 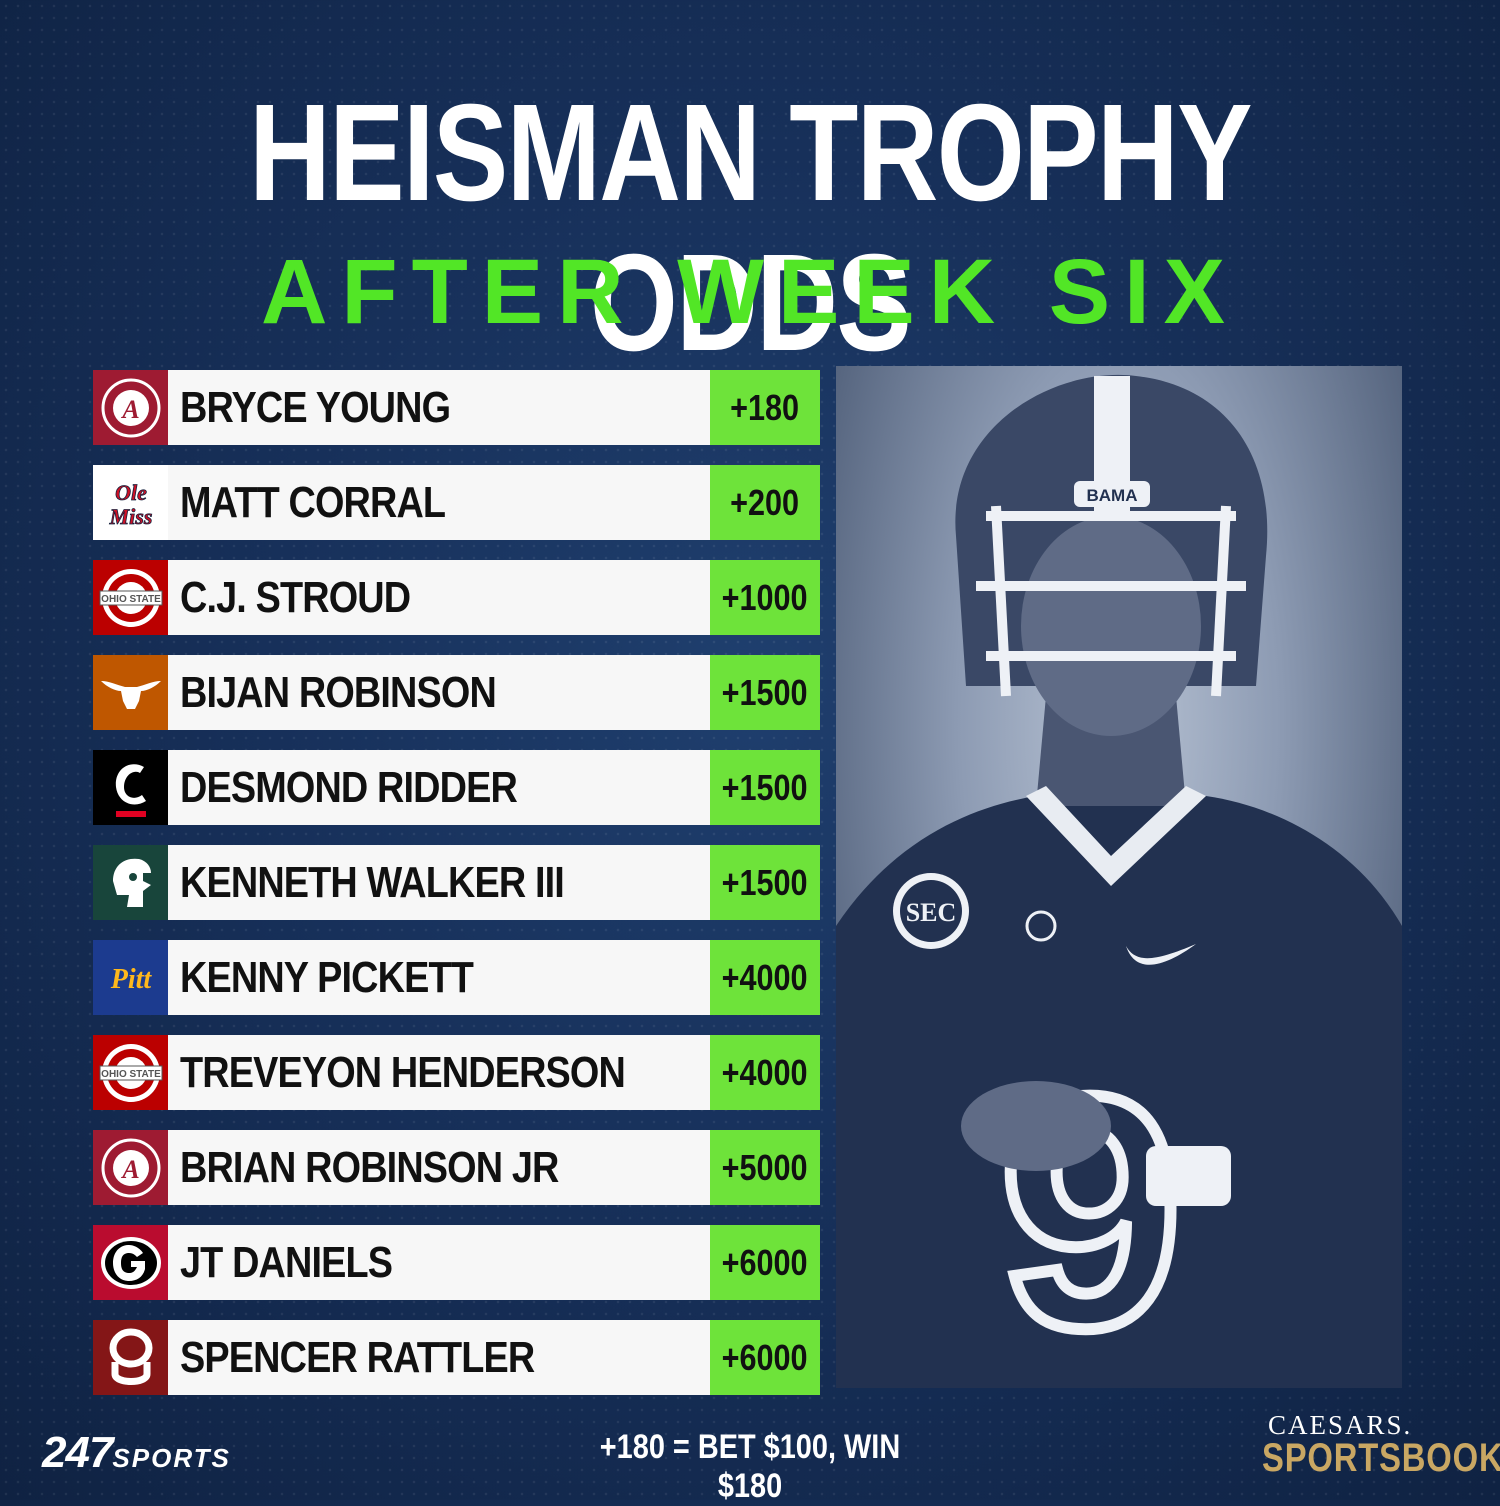 I want to click on player-name-cell: BRYCE YOUNG, so click(x=439, y=407).